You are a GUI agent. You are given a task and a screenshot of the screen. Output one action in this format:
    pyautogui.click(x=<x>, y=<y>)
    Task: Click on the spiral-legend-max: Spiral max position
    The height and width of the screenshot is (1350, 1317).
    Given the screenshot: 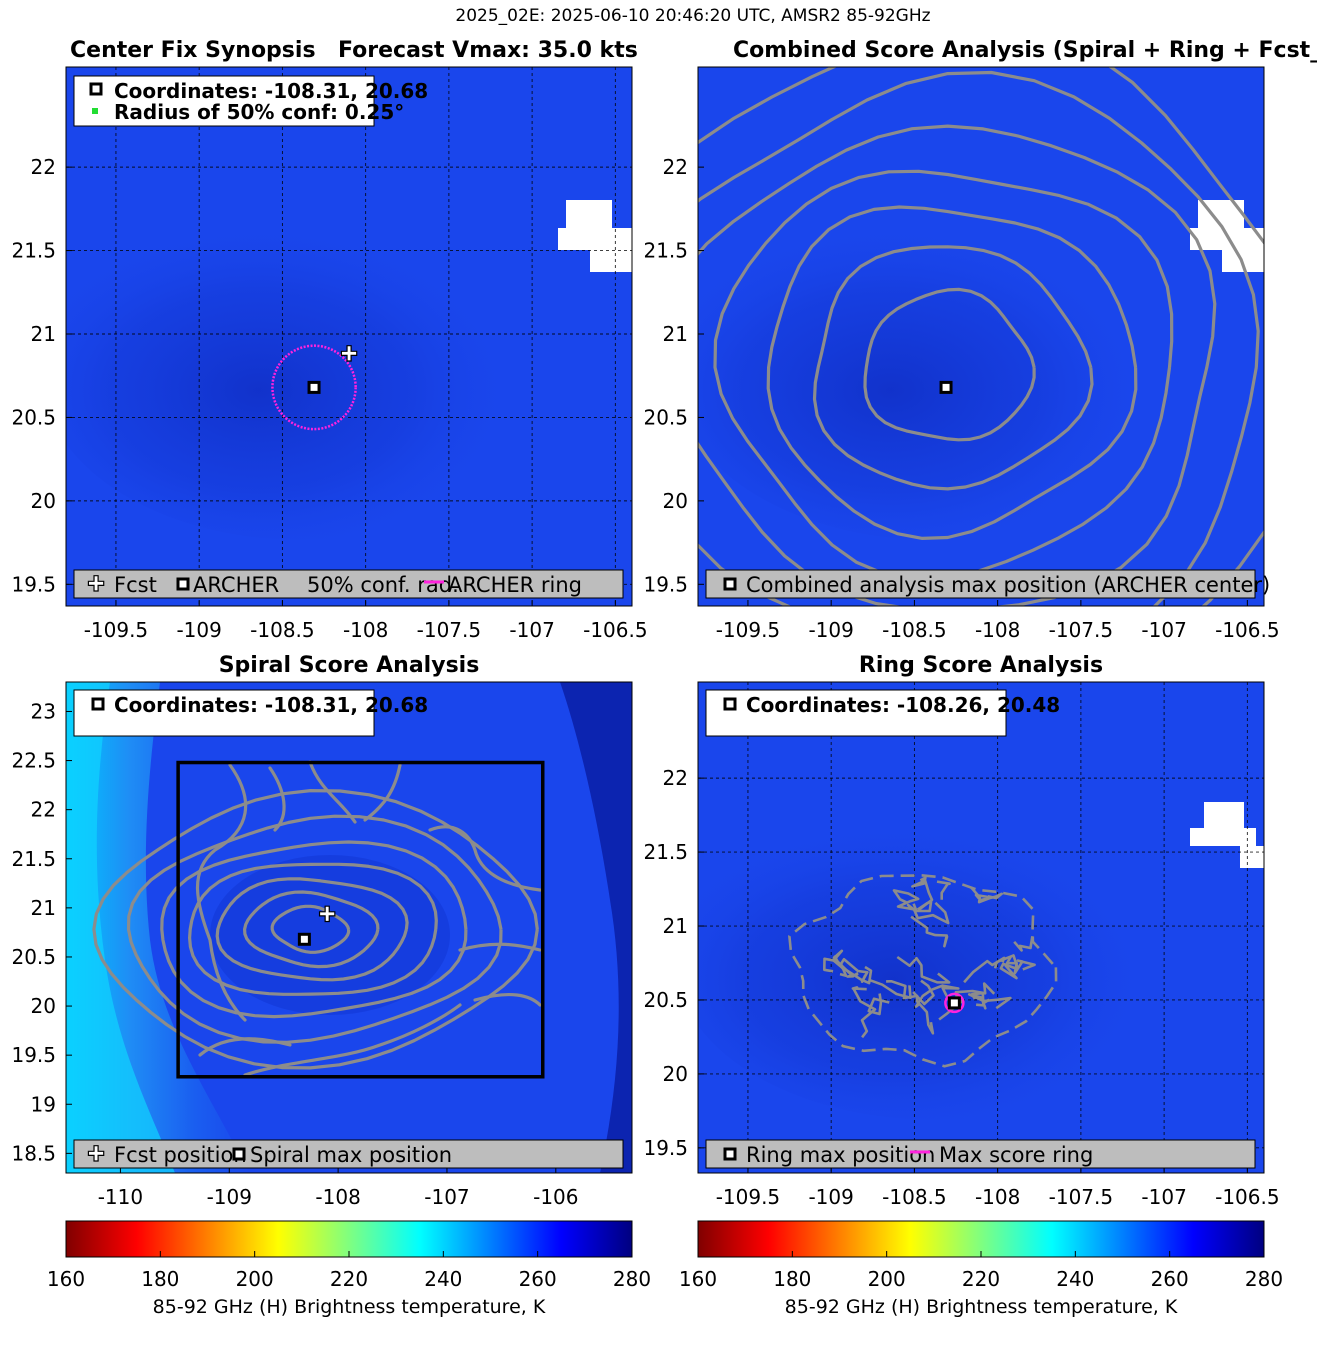 What is the action you would take?
    pyautogui.click(x=351, y=1155)
    